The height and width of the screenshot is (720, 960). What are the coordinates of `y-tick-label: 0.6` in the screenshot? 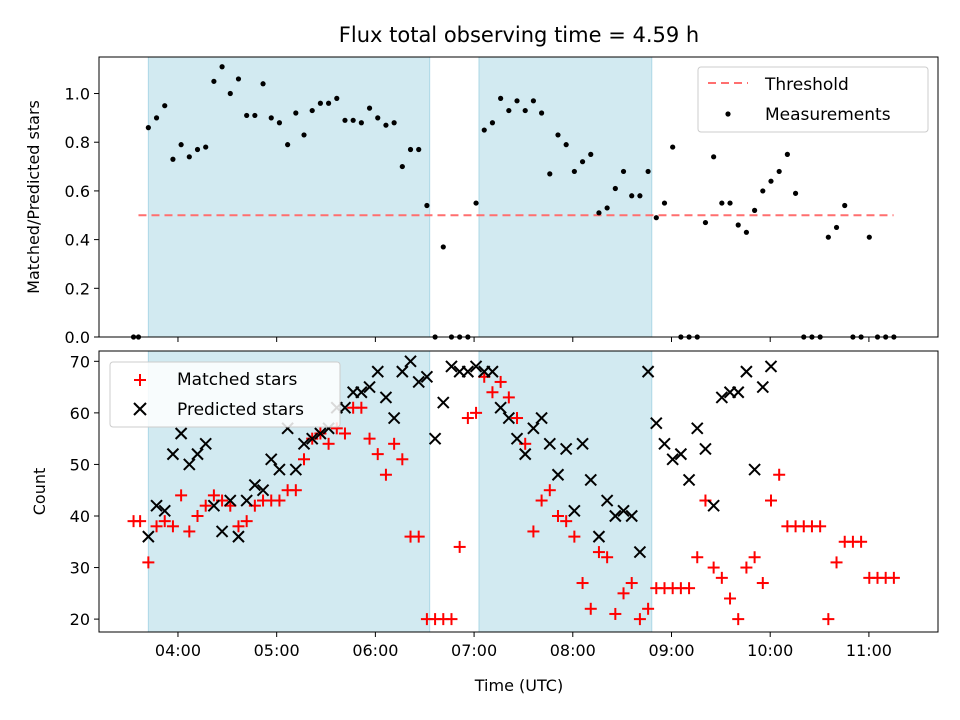 It's located at (77, 191).